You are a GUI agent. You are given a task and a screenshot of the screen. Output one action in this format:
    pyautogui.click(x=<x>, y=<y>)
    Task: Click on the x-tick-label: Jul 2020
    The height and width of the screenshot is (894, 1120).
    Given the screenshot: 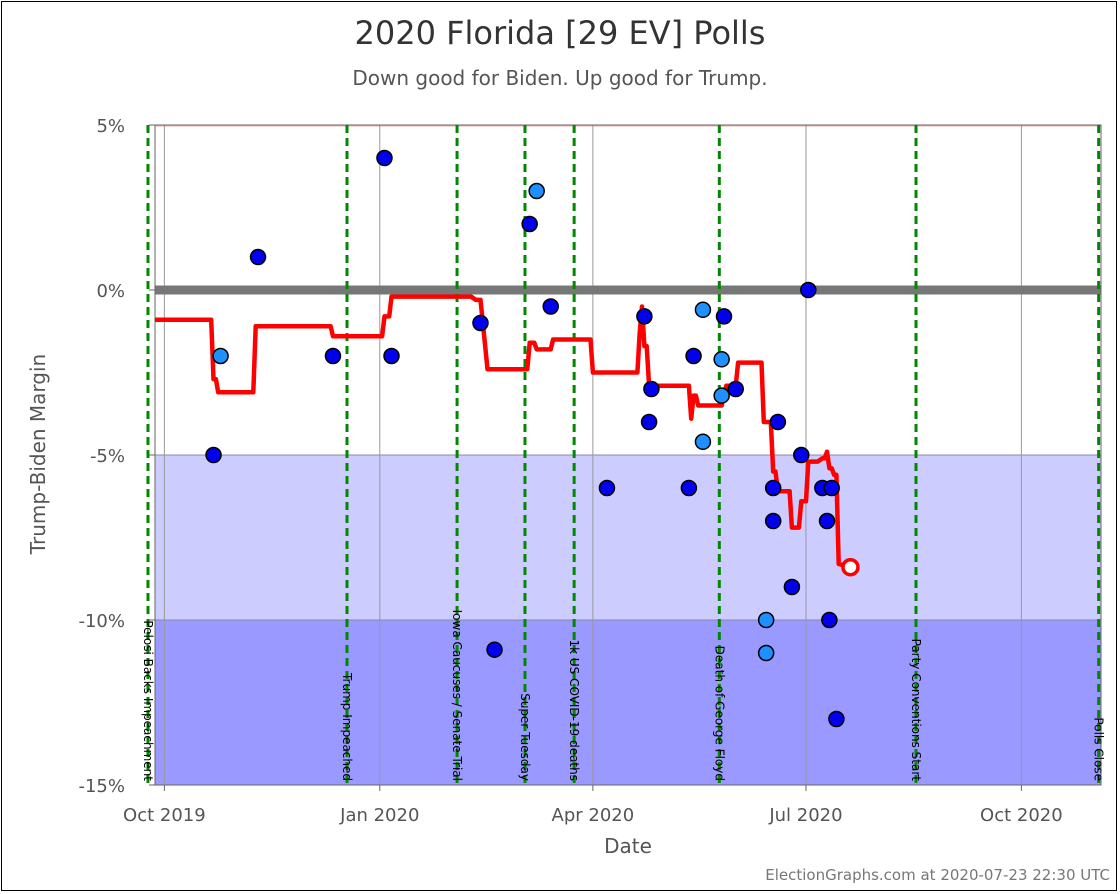 What is the action you would take?
    pyautogui.click(x=805, y=815)
    